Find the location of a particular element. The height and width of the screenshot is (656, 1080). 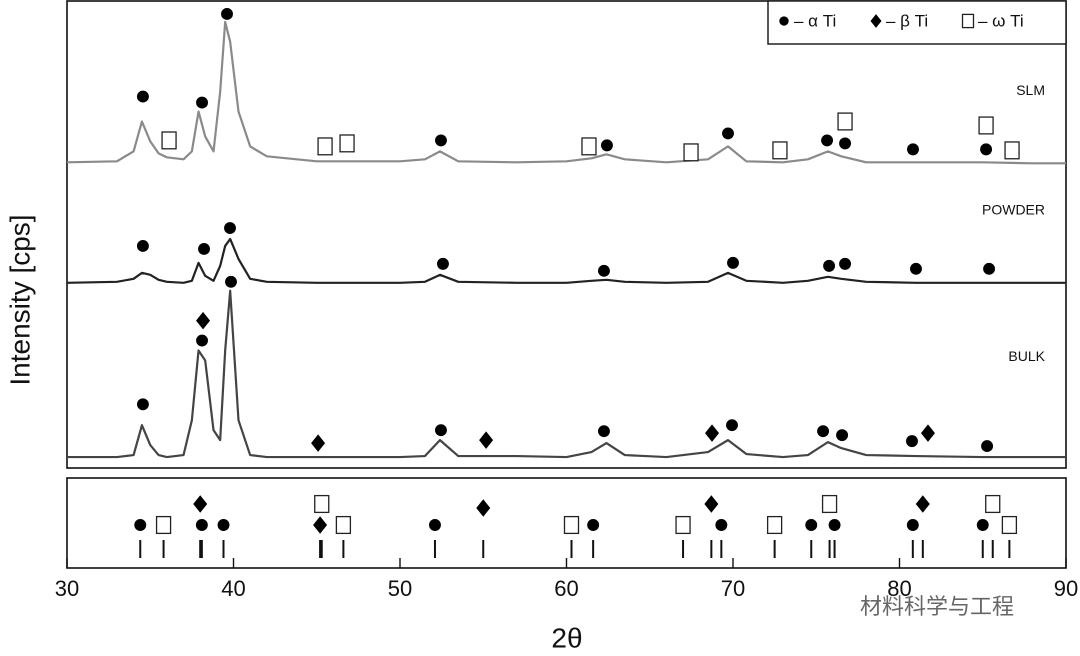

x-tick-label: 40 is located at coordinates (233, 588).